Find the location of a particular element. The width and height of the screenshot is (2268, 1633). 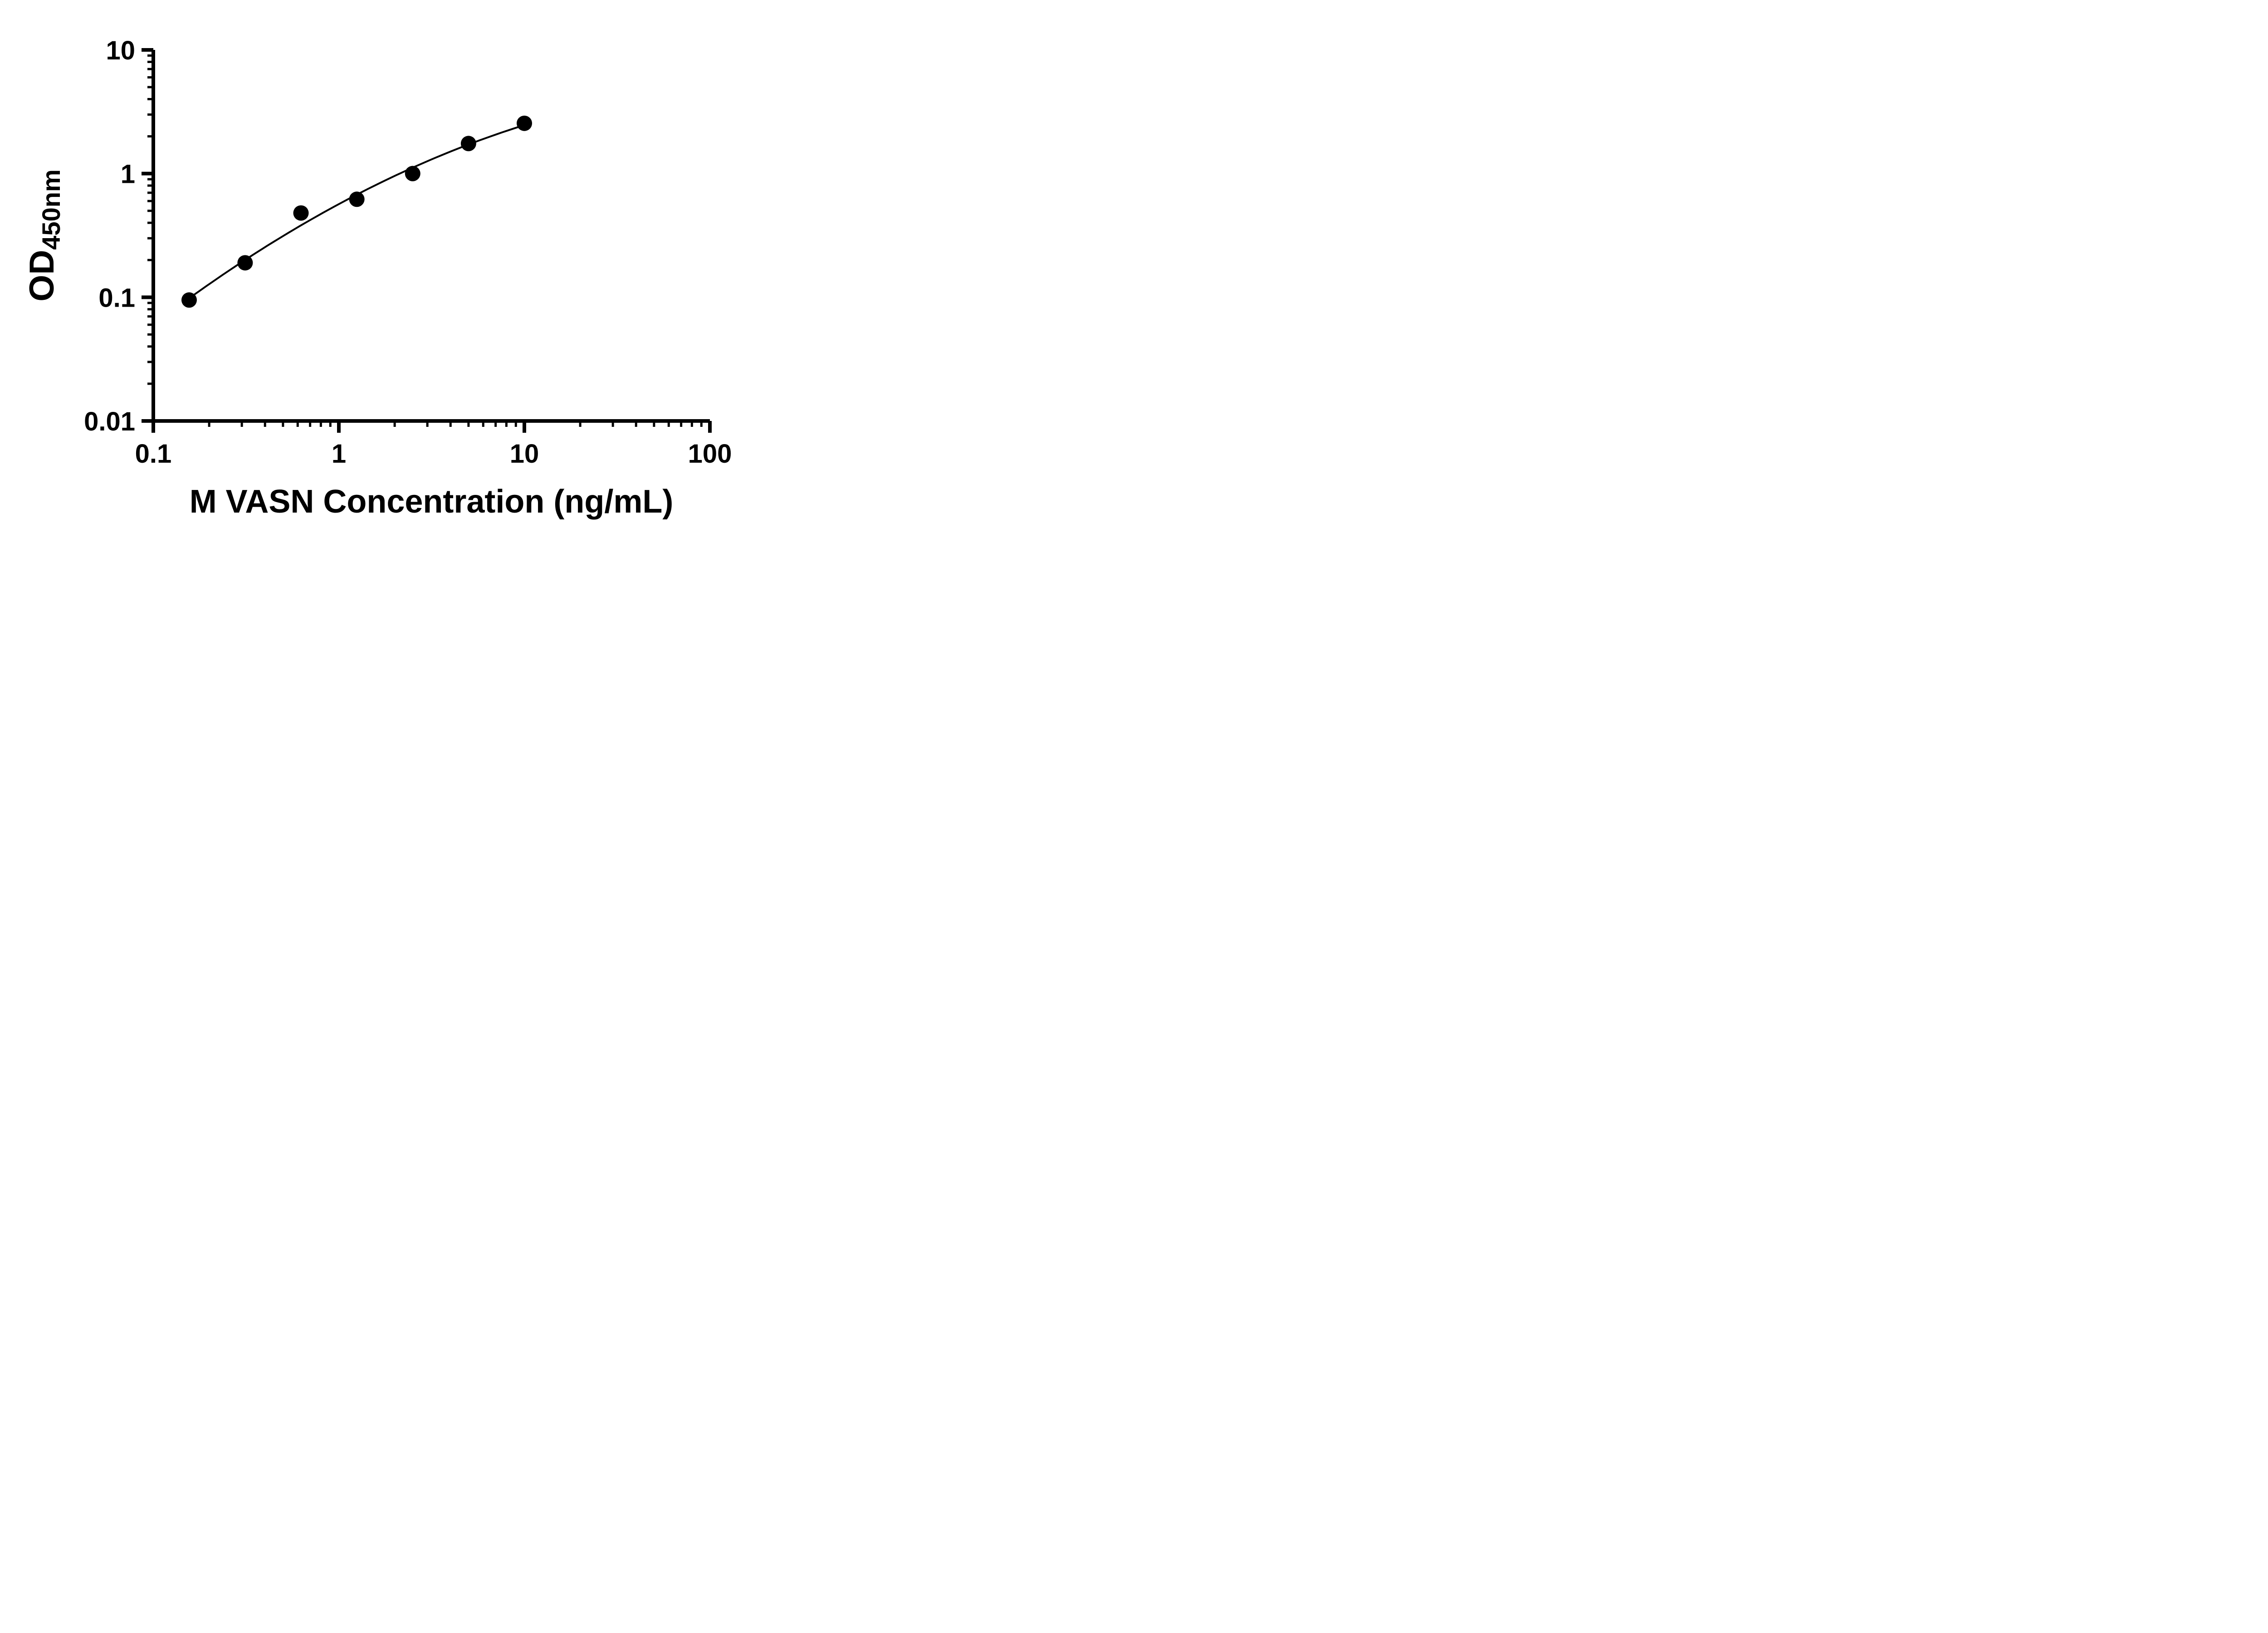

axes-frame is located at coordinates (431, 236).